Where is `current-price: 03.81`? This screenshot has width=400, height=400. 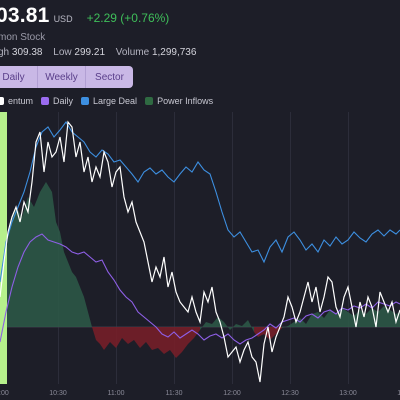
current-price: 03.81 is located at coordinates (25, 15).